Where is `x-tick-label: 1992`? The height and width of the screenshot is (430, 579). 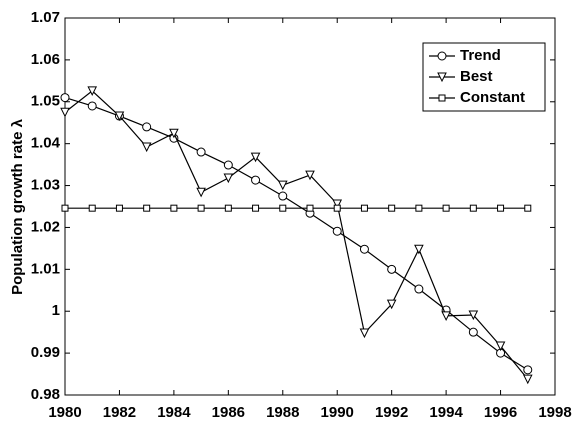 x-tick-label: 1992 is located at coordinates (391, 412).